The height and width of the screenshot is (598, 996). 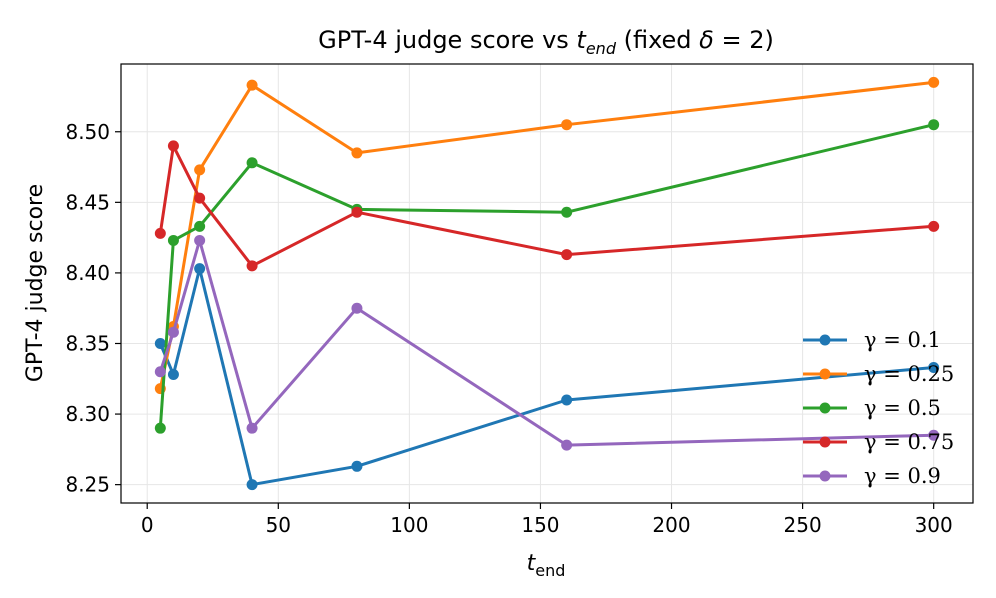 What do you see at coordinates (409, 525) in the screenshot?
I see `x-tick-label: 100` at bounding box center [409, 525].